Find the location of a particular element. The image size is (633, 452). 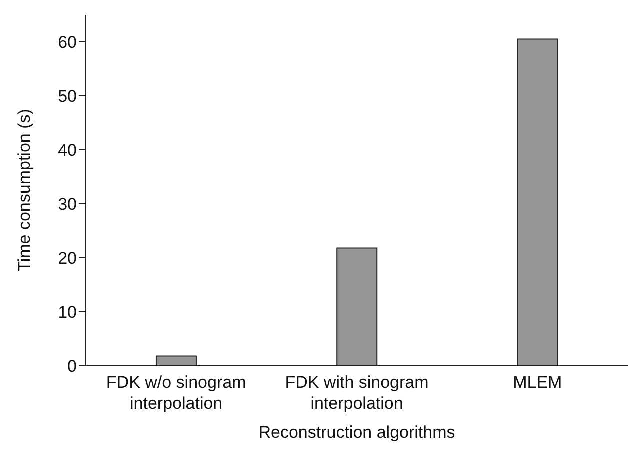

y-tick-label: 30 is located at coordinates (67, 204).